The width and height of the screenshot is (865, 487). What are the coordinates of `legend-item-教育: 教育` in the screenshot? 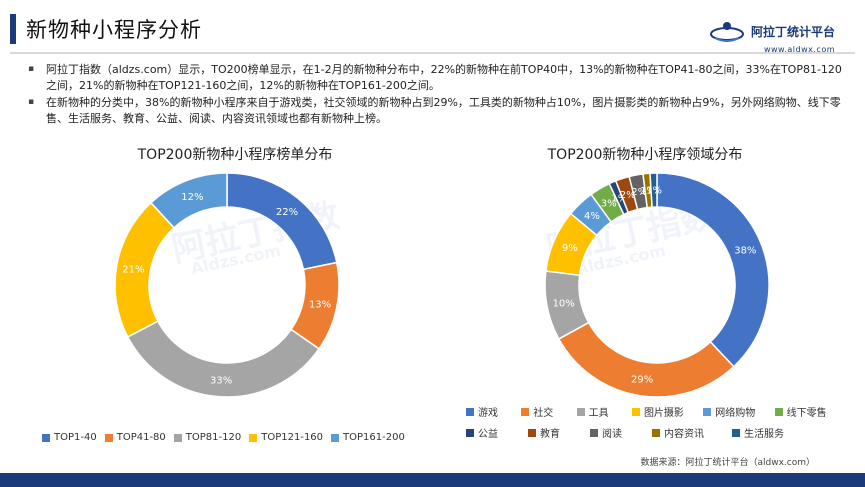 It's located at (559, 432).